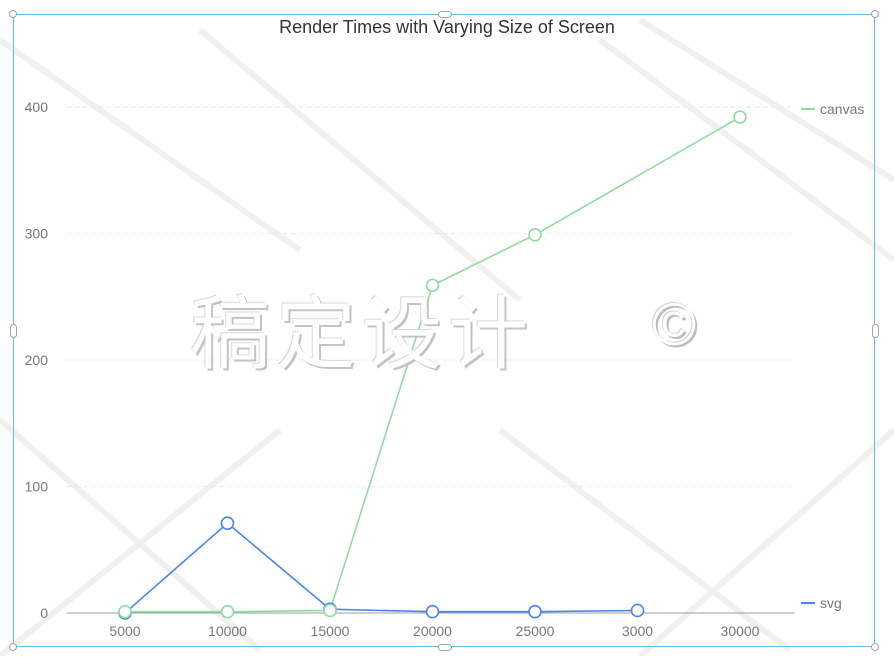 This screenshot has width=894, height=661. Describe the element at coordinates (44, 613) in the screenshot. I see `y-tick-label: 0` at that location.